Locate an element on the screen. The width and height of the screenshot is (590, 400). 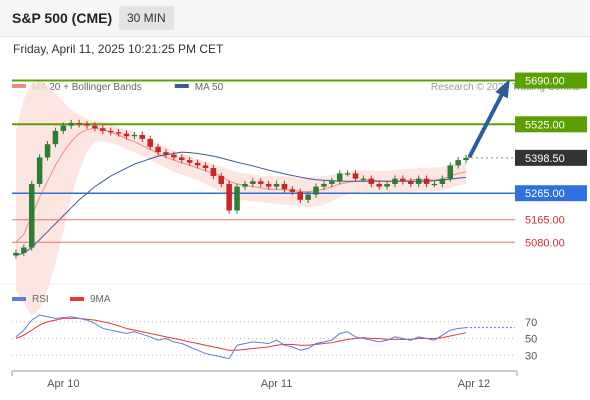
rsi-legend-label-1: 9MA is located at coordinates (100, 299).